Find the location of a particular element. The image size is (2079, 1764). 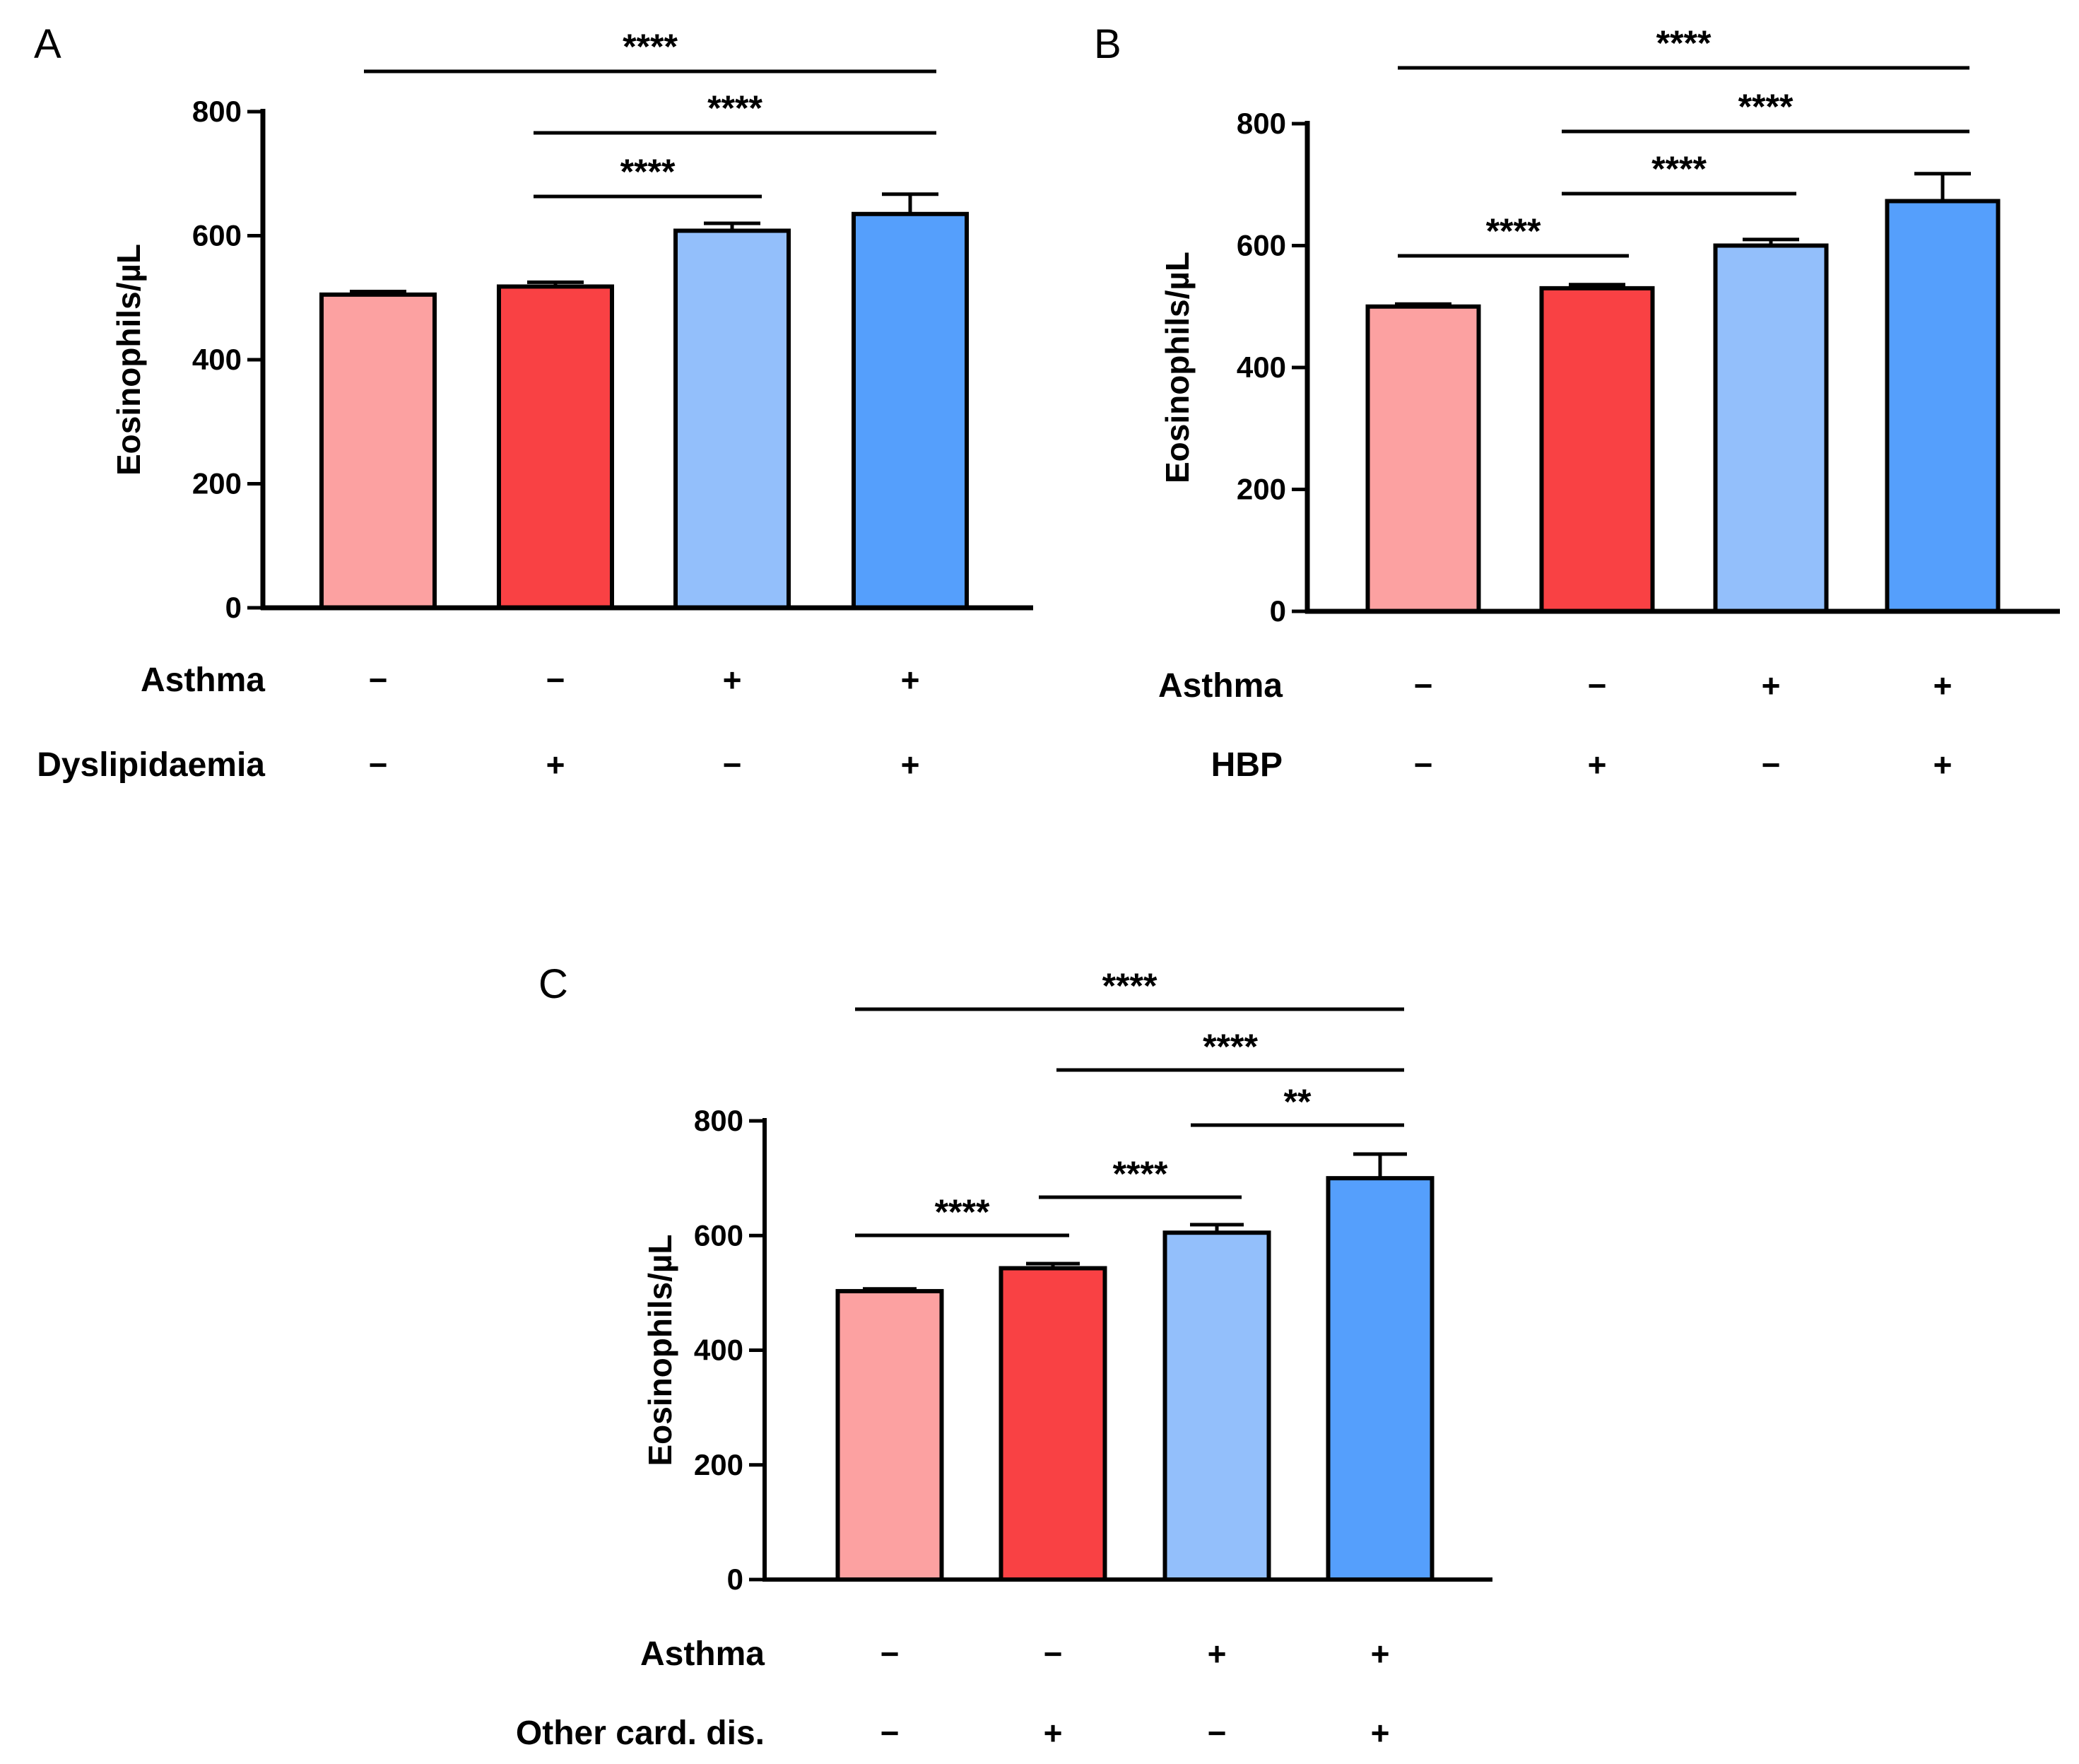

significance-stars: ** is located at coordinates (1298, 1102).